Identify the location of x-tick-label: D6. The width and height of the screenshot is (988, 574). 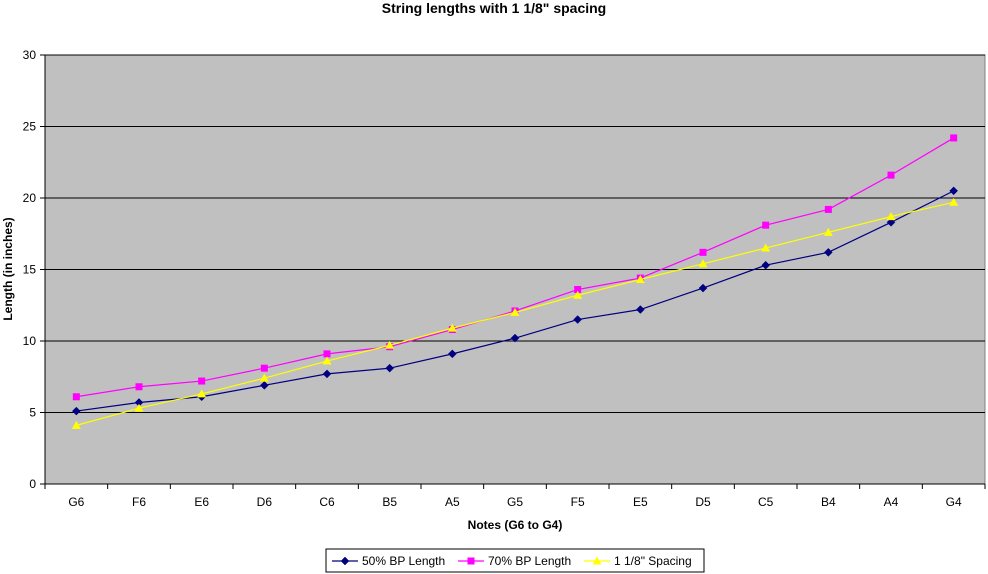
(265, 502).